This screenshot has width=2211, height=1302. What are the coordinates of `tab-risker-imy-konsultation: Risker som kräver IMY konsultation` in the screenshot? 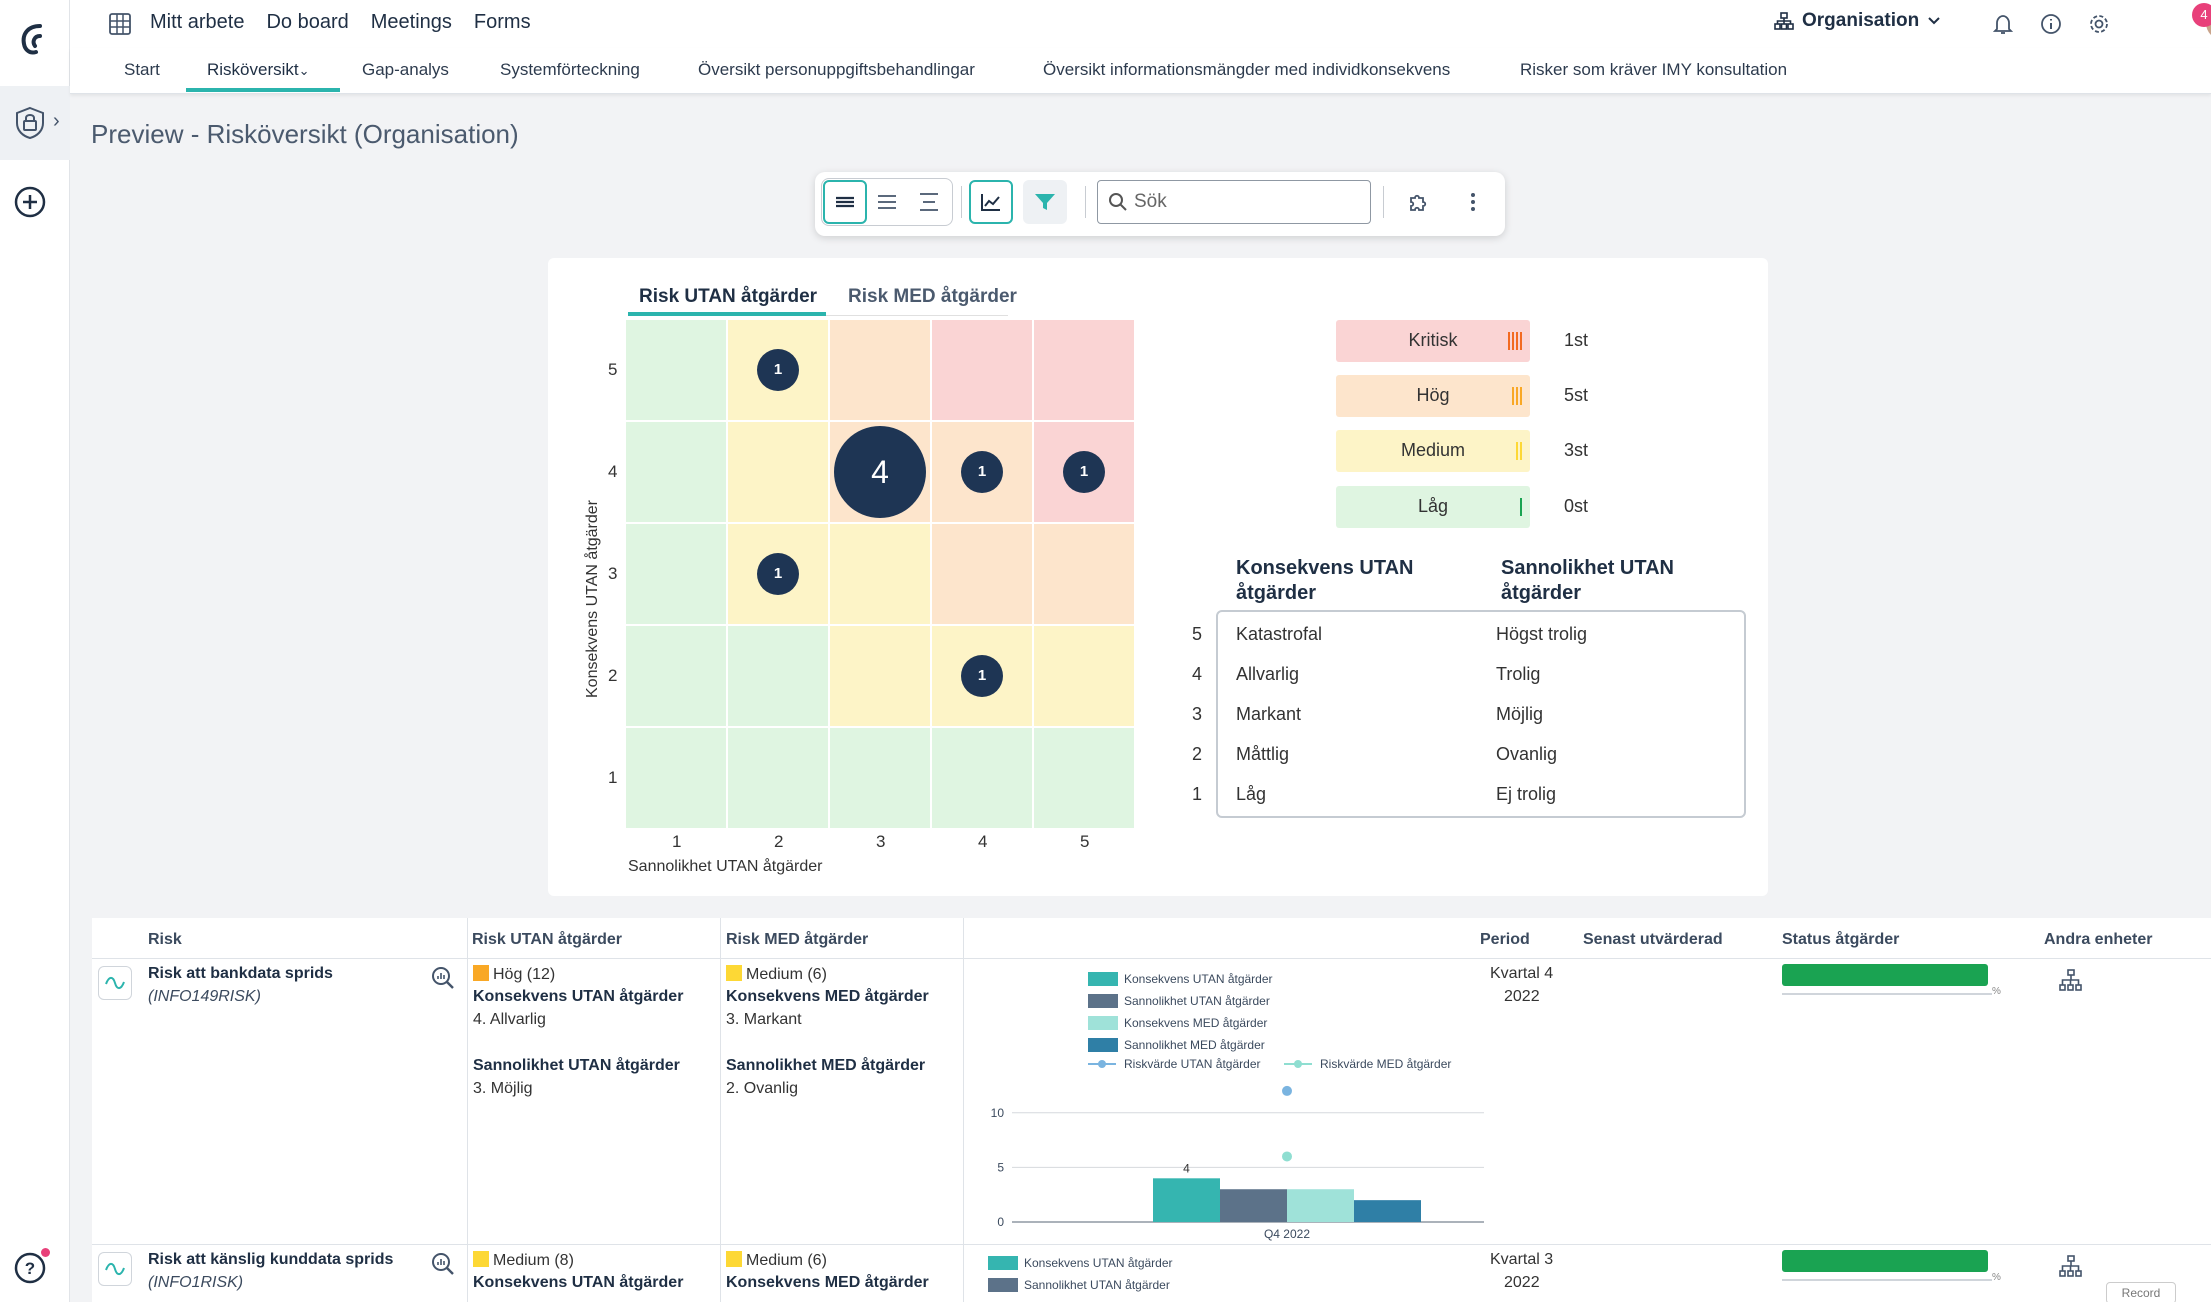 It's located at (1654, 69).